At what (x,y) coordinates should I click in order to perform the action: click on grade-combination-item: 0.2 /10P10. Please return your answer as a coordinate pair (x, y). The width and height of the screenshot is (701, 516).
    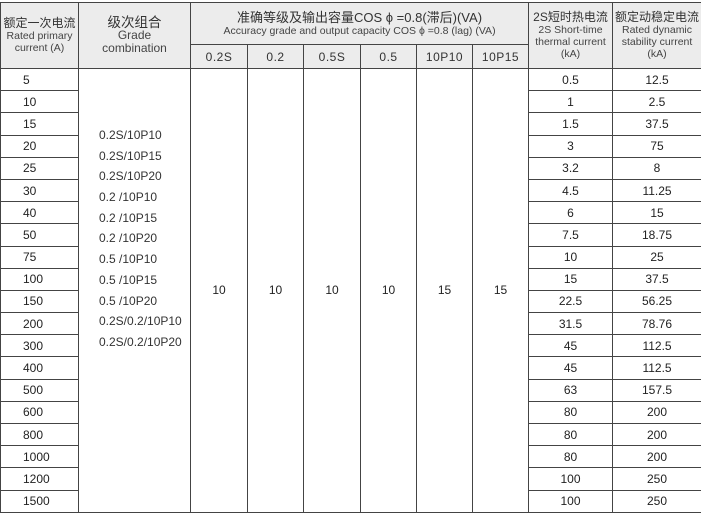
    Looking at the image, I should click on (144, 197).